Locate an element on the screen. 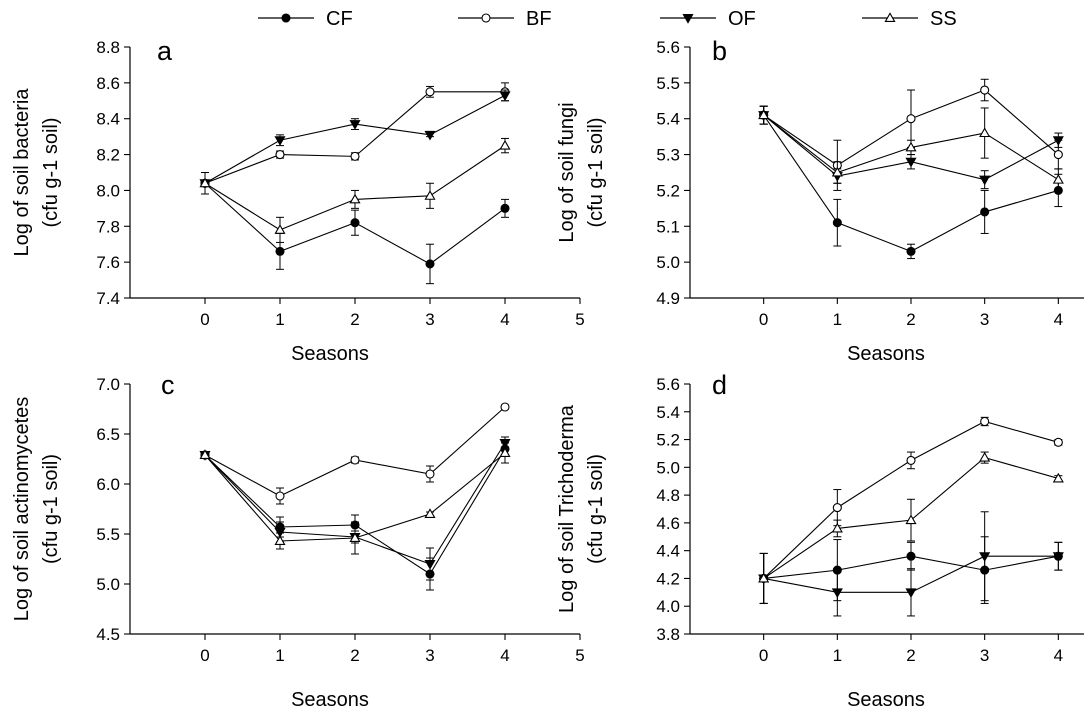 The width and height of the screenshot is (1084, 710). panel-letter: c is located at coordinates (168, 385).